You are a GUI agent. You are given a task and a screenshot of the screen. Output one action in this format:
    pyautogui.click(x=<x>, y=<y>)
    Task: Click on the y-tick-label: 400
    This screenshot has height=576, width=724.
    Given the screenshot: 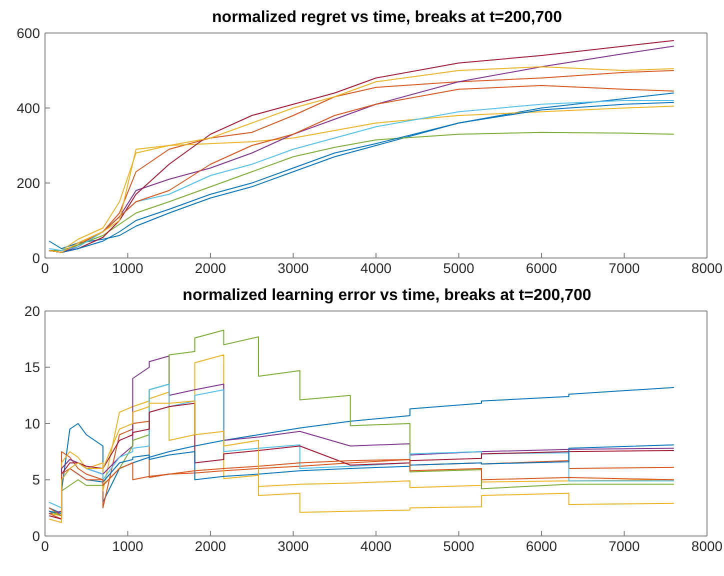 What is the action you would take?
    pyautogui.click(x=28, y=108)
    